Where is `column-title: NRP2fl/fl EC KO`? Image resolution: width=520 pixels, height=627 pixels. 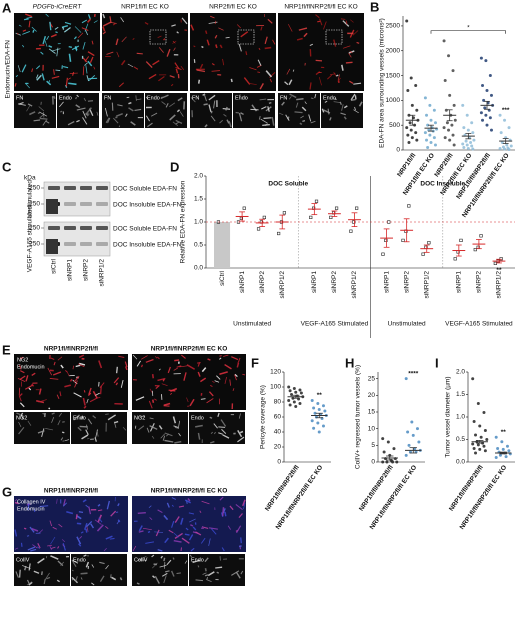
column-title: NRP2fl/fl EC KO is located at coordinates (233, 7).